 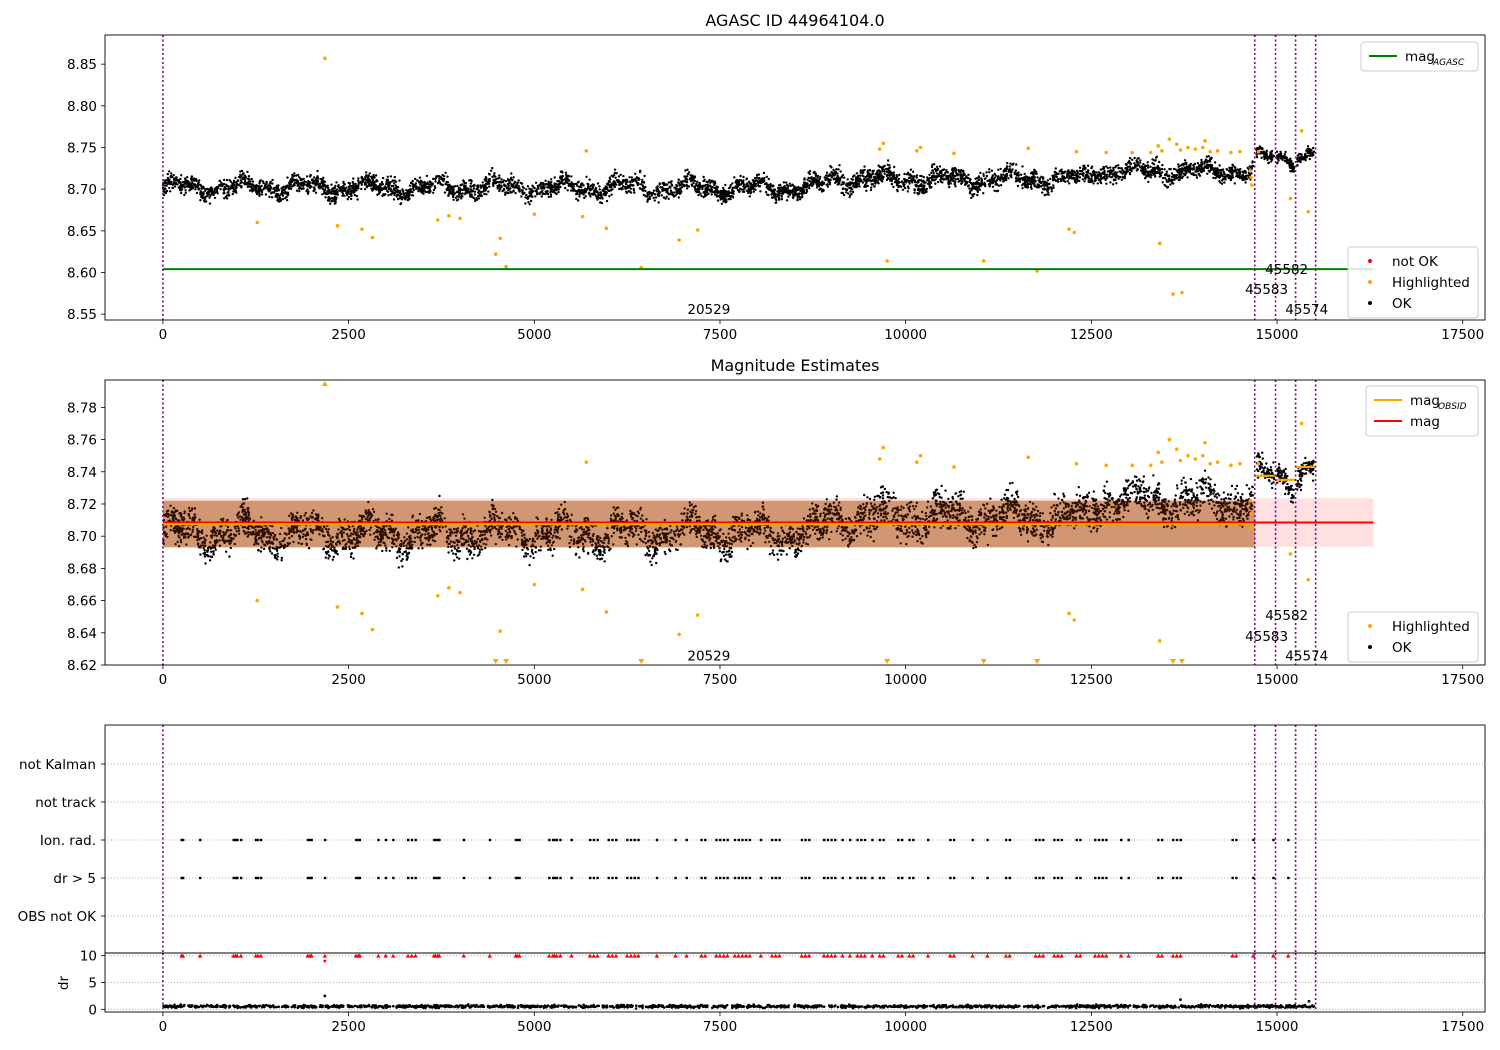 I want to click on legend-label: OK, so click(x=1402, y=304).